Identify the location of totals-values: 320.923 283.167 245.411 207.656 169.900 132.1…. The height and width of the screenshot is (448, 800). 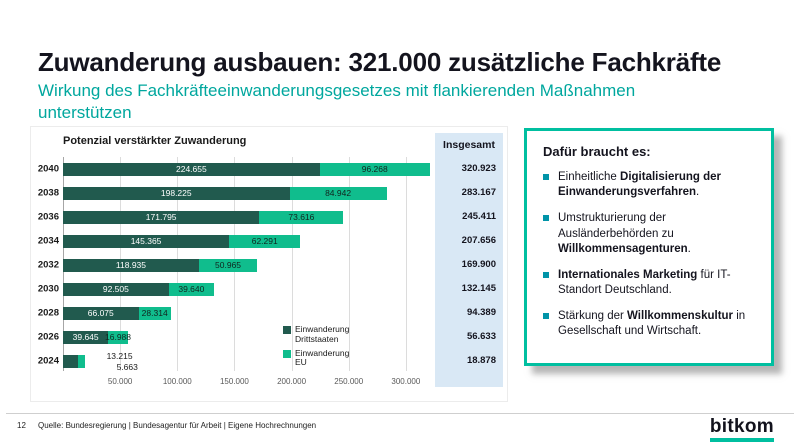
(469, 265).